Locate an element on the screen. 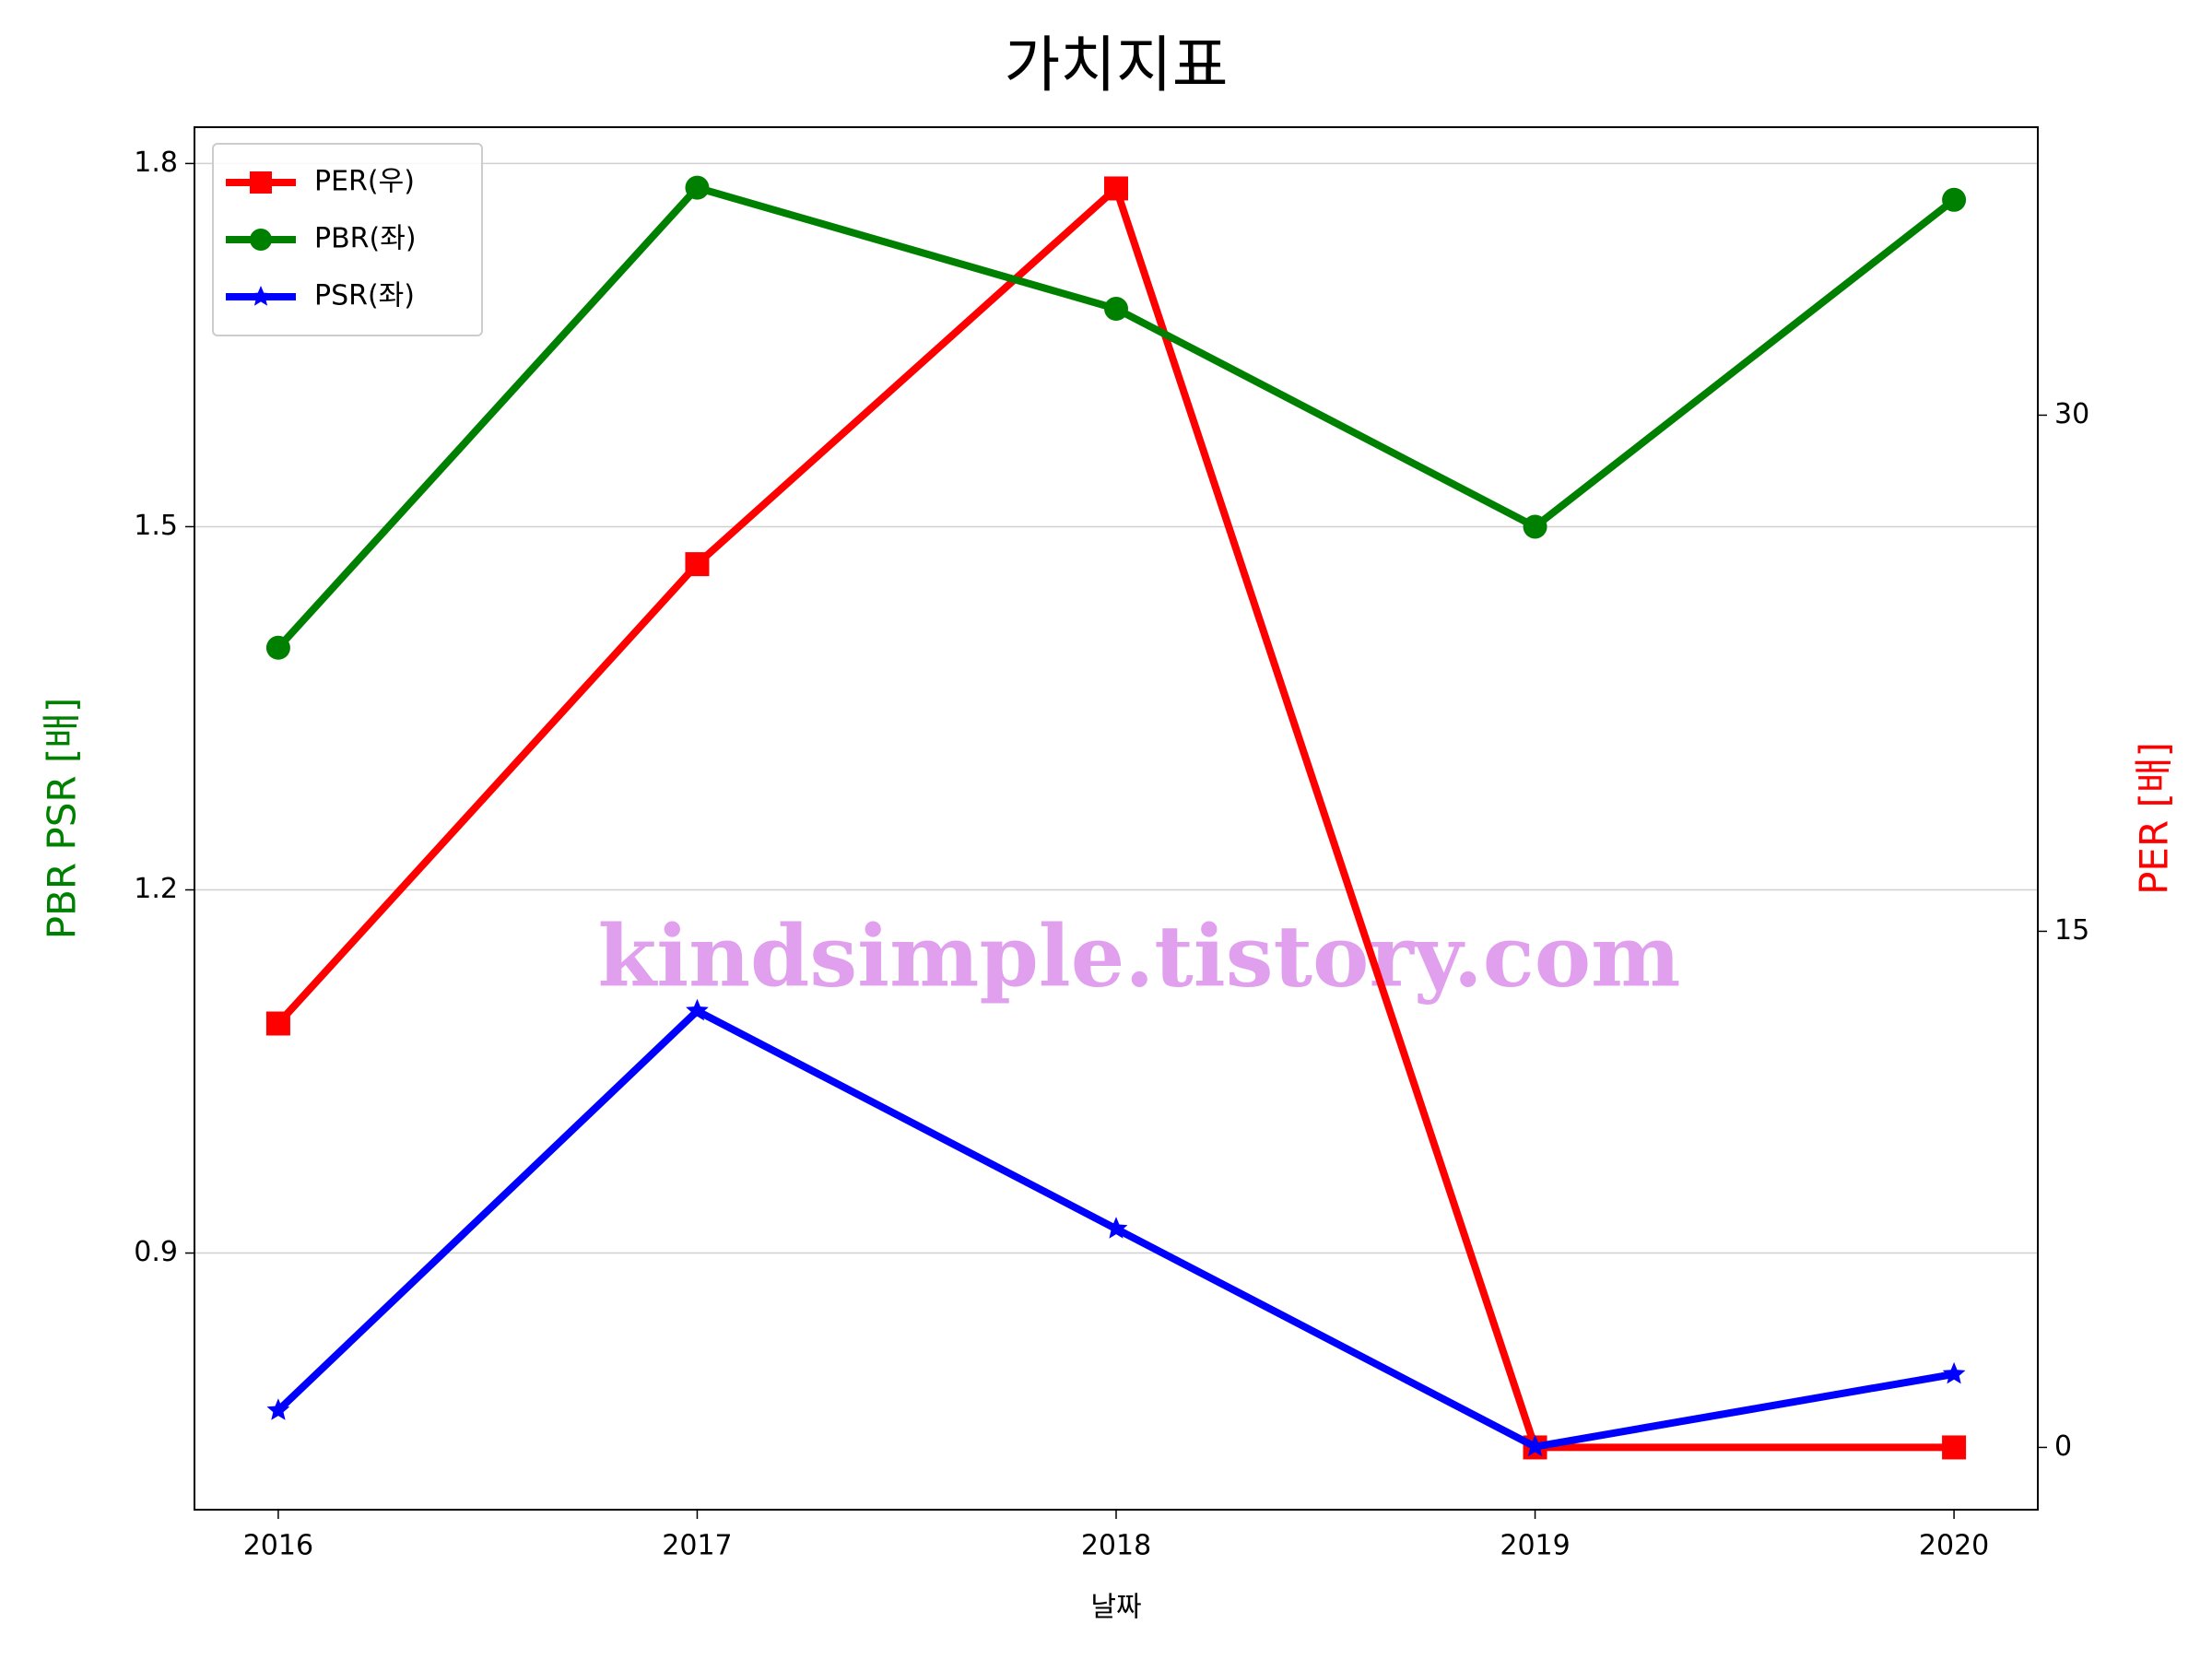 The height and width of the screenshot is (1659, 2212). y-tick-label: 1.5 is located at coordinates (156, 526).